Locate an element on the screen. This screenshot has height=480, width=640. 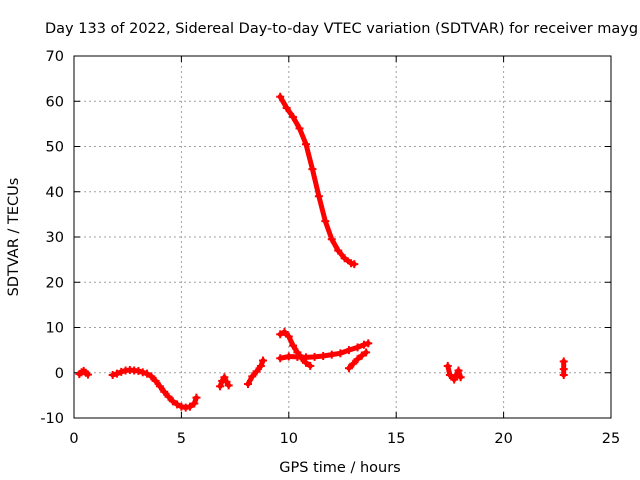
x-tick-label: 20 is located at coordinates (503, 439).